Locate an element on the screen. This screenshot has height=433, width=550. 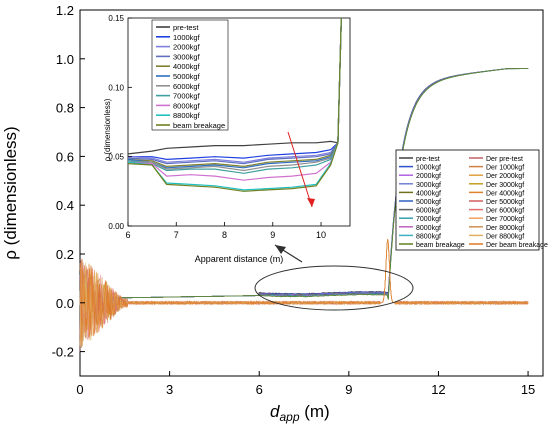
main-legend-label: 7000kgf is located at coordinates (428, 219).